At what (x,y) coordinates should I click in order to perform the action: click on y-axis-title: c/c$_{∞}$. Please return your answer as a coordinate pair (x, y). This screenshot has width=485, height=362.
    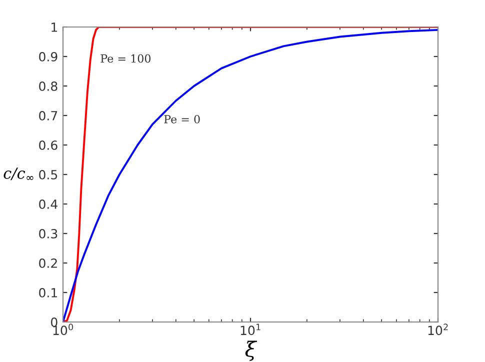
    Looking at the image, I should click on (19, 174).